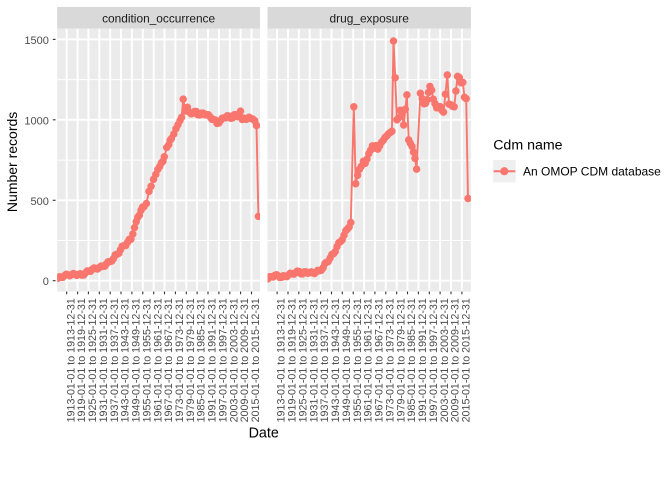  What do you see at coordinates (158, 19) in the screenshot?
I see `svg-text: condition_occurrence` at bounding box center [158, 19].